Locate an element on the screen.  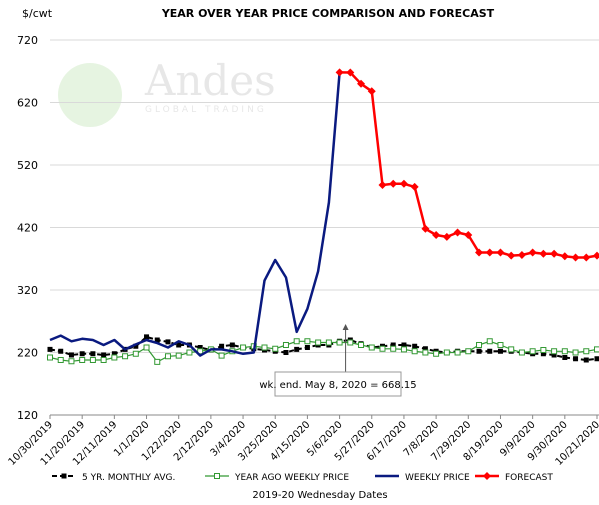
legend-label: 5 YR. MONTHLY AVG. is located at coordinates (128, 478).